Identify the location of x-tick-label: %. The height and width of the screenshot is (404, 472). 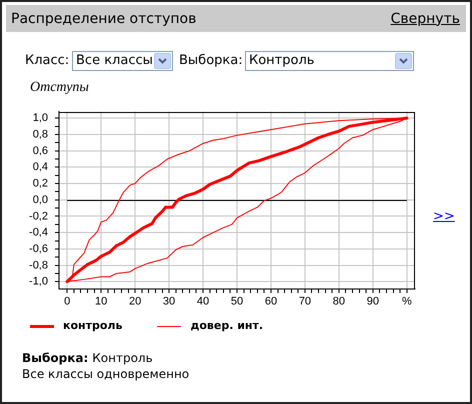
(407, 302).